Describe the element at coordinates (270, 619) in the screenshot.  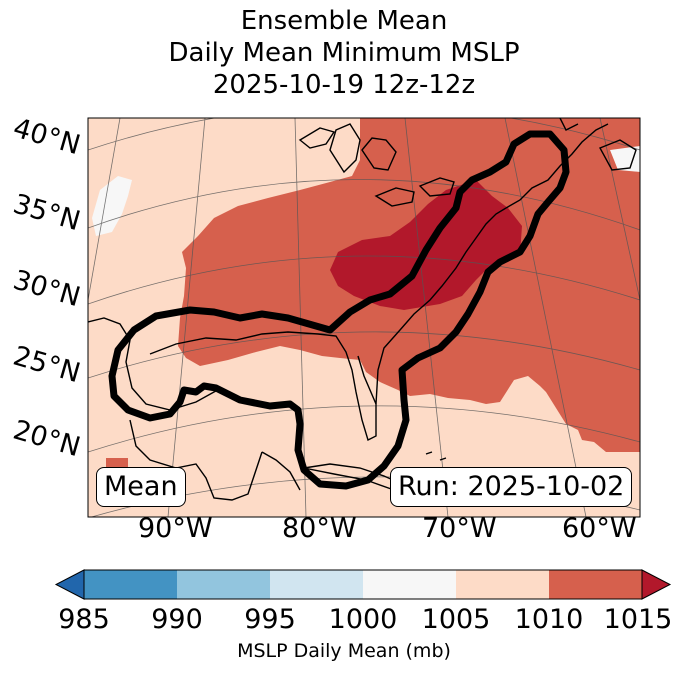
I see `colorbar-tick-995: 995` at that location.